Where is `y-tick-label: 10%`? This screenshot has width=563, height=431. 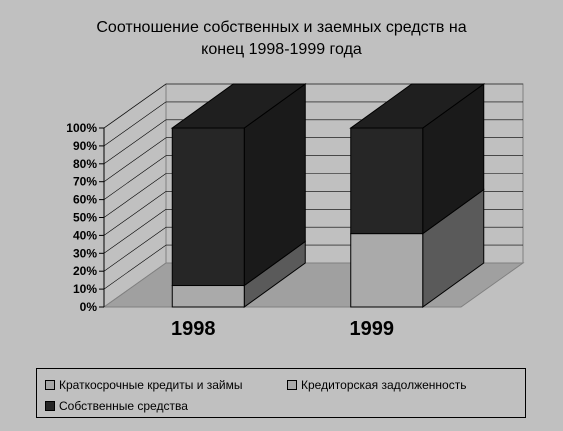 y-tick-label: 10% is located at coordinates (85, 289).